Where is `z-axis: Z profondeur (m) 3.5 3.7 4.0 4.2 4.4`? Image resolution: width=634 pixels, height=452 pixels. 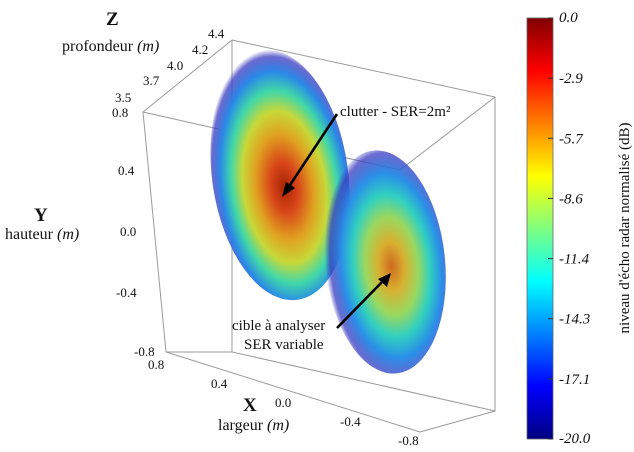
z-axis: Z profondeur (m) 3.5 3.7 4.0 4.2 4.4 is located at coordinates (143, 57).